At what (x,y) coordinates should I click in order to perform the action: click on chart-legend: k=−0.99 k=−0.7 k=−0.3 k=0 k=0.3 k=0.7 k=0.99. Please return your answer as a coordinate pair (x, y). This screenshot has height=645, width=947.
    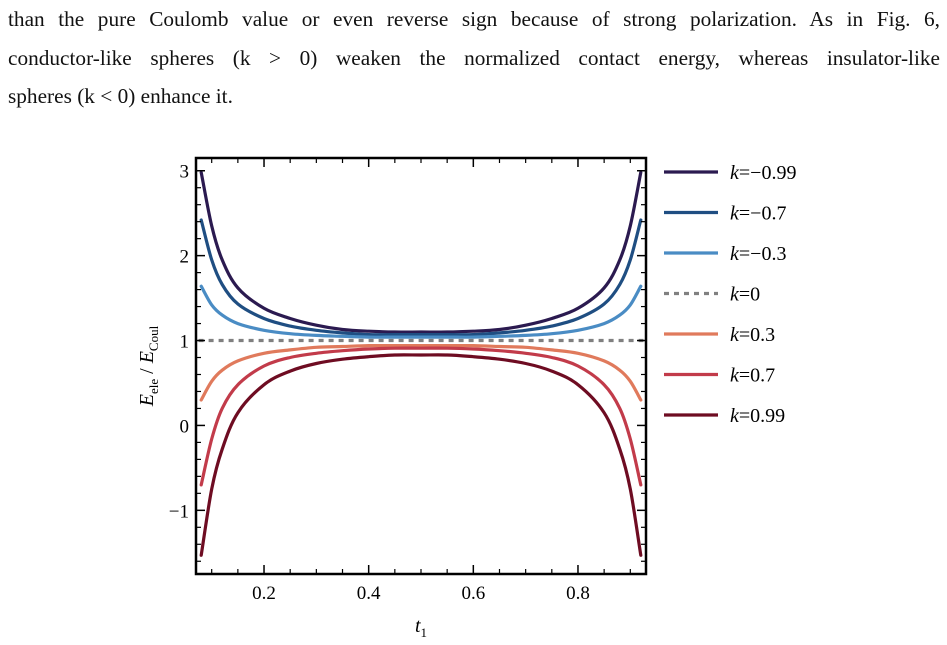
    Looking at the image, I should click on (730, 294).